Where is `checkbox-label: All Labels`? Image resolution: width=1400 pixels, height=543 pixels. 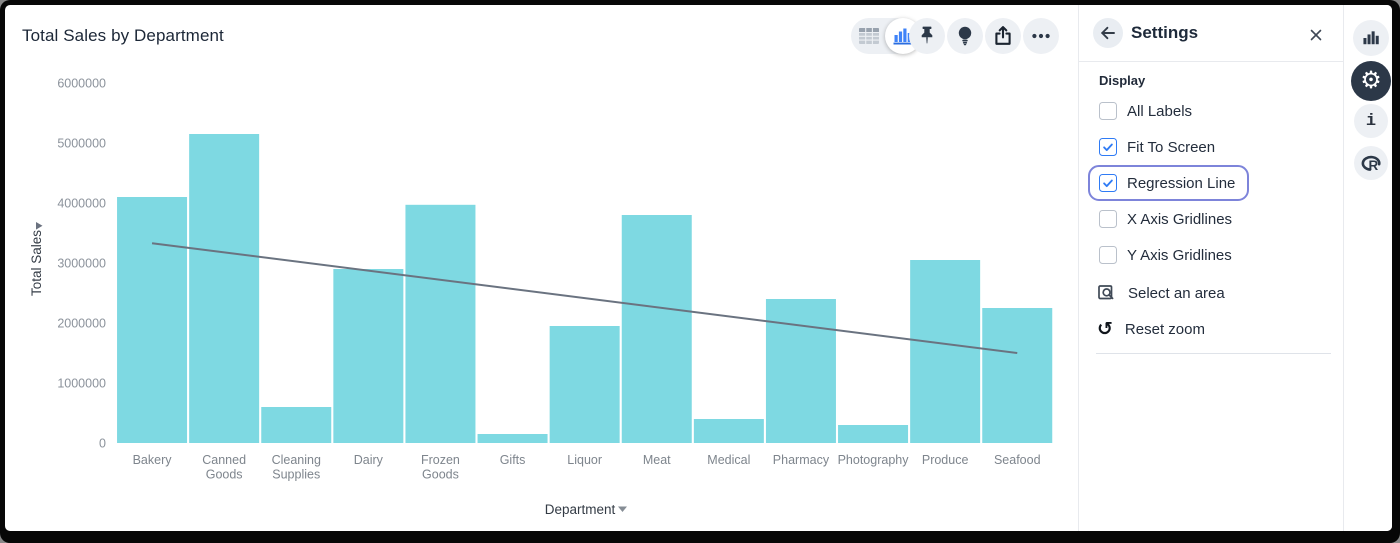
checkbox-label: All Labels is located at coordinates (1160, 111).